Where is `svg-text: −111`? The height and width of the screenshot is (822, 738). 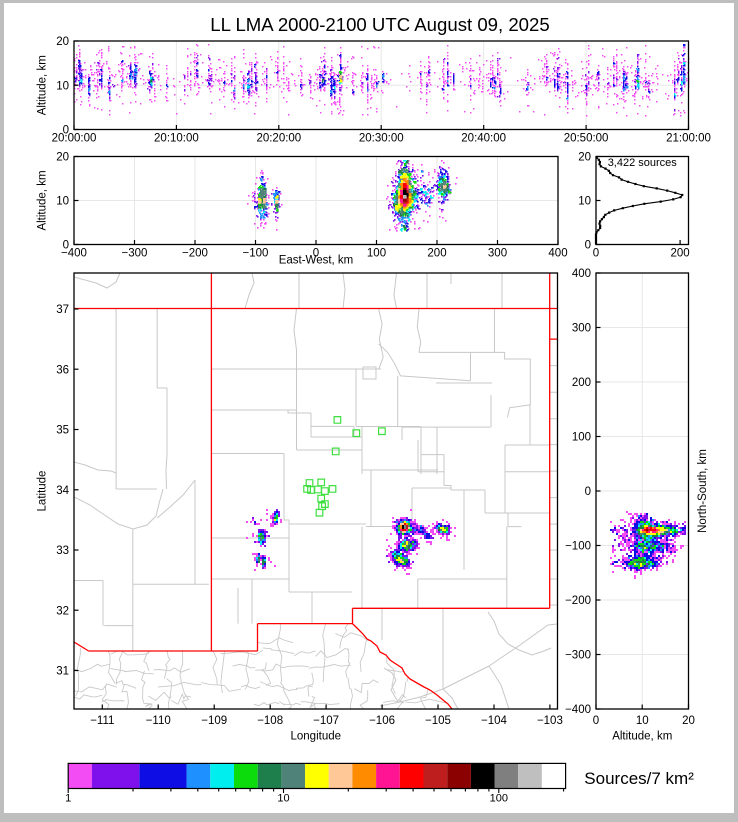 svg-text: −111 is located at coordinates (102, 721).